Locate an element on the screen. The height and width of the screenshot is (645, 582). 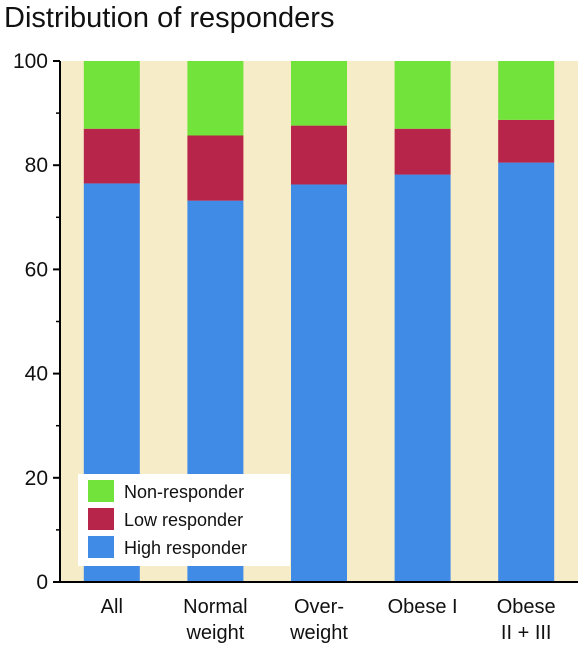
x-tick-label: II + III is located at coordinates (526, 633).